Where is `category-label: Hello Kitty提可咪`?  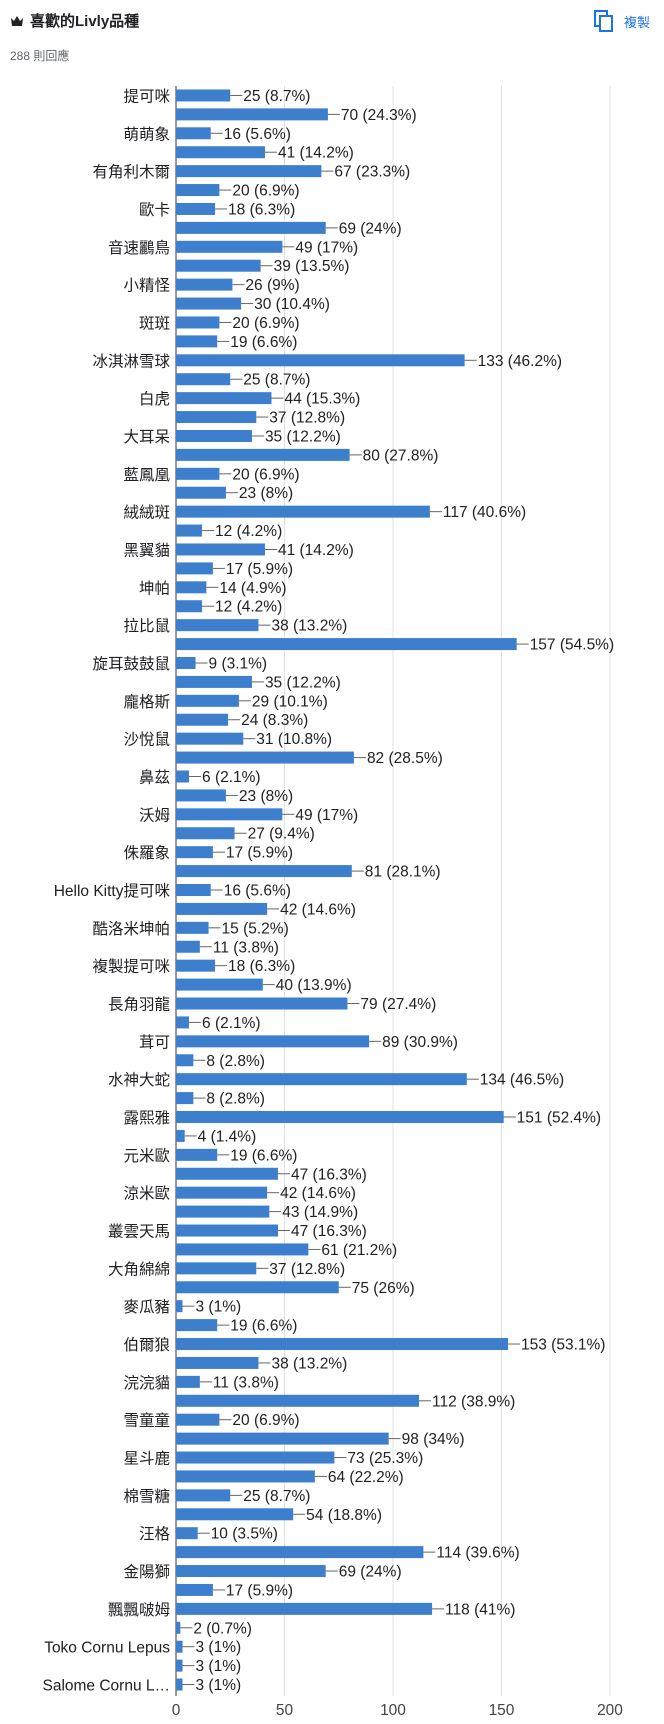 category-label: Hello Kitty提可咪 is located at coordinates (112, 891).